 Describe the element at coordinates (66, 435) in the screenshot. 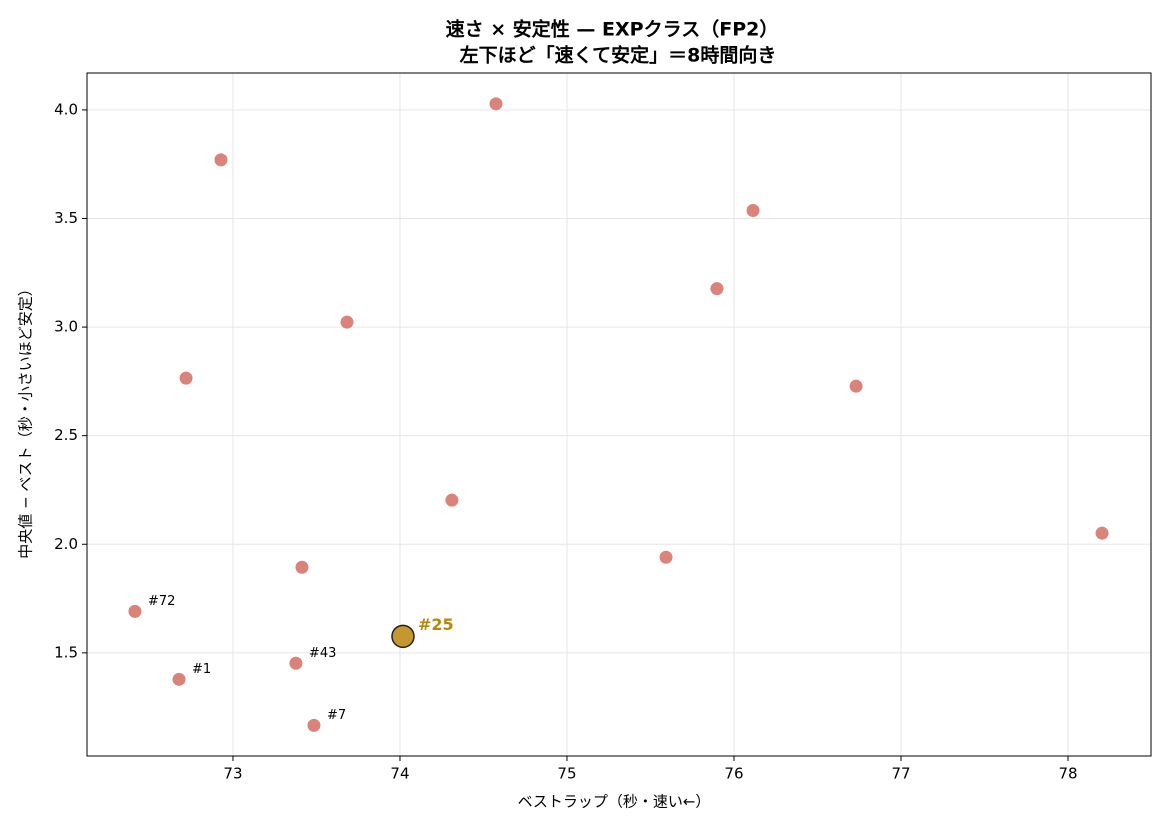

I see `y-tick-label: 2.5` at that location.